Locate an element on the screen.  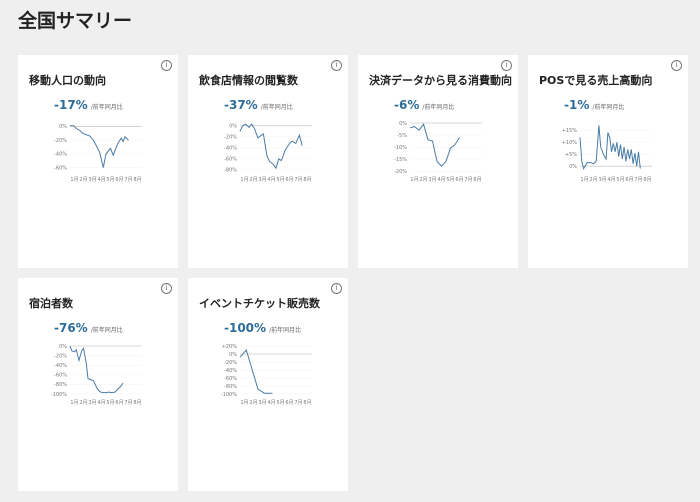
page-title: 全国サマリー is located at coordinates (75, 21).